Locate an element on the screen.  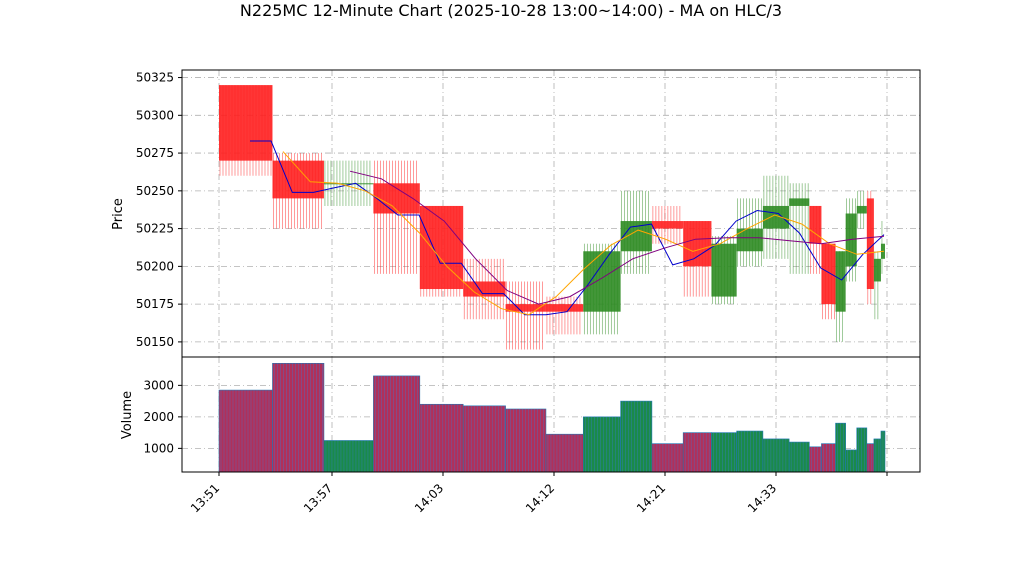
x-tick-label: 14:33 is located at coordinates (762, 498).